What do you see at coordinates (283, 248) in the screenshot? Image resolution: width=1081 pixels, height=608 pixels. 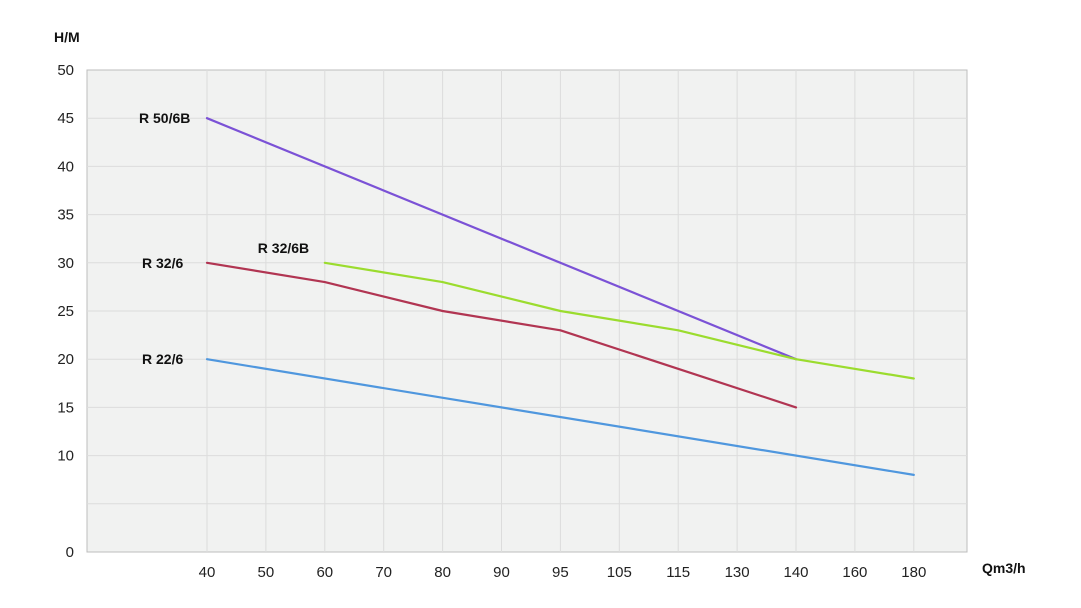 I see `series-label-r-32-6b: R 32/6B` at bounding box center [283, 248].